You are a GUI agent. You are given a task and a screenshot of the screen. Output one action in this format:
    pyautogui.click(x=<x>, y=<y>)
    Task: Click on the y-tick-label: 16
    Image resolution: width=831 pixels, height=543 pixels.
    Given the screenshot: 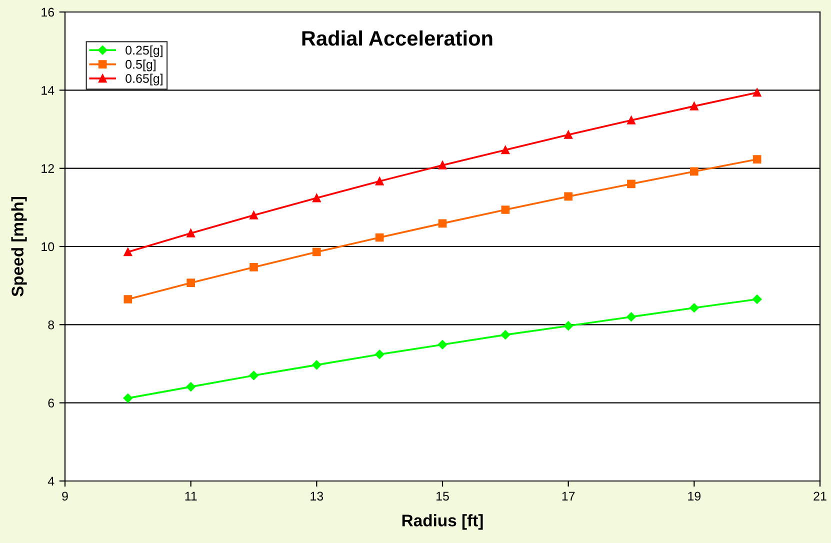 What is the action you would take?
    pyautogui.click(x=48, y=12)
    